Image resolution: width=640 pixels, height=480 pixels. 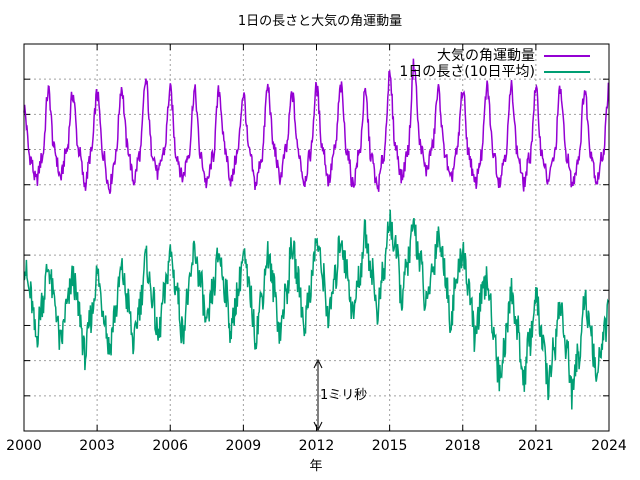 I want to click on legend-label-lod: 1日の長さ(10日平均), so click(x=467, y=72).